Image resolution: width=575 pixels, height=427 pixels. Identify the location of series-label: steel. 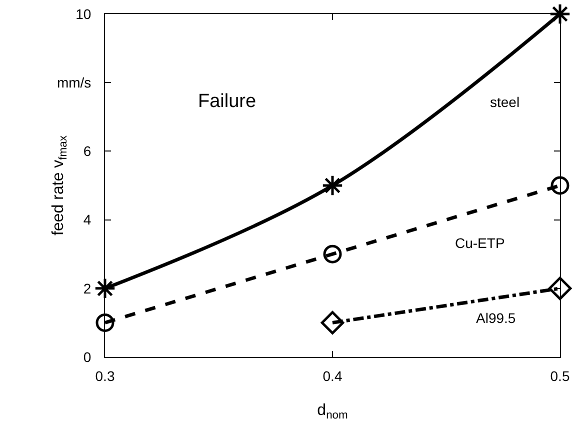
(505, 102).